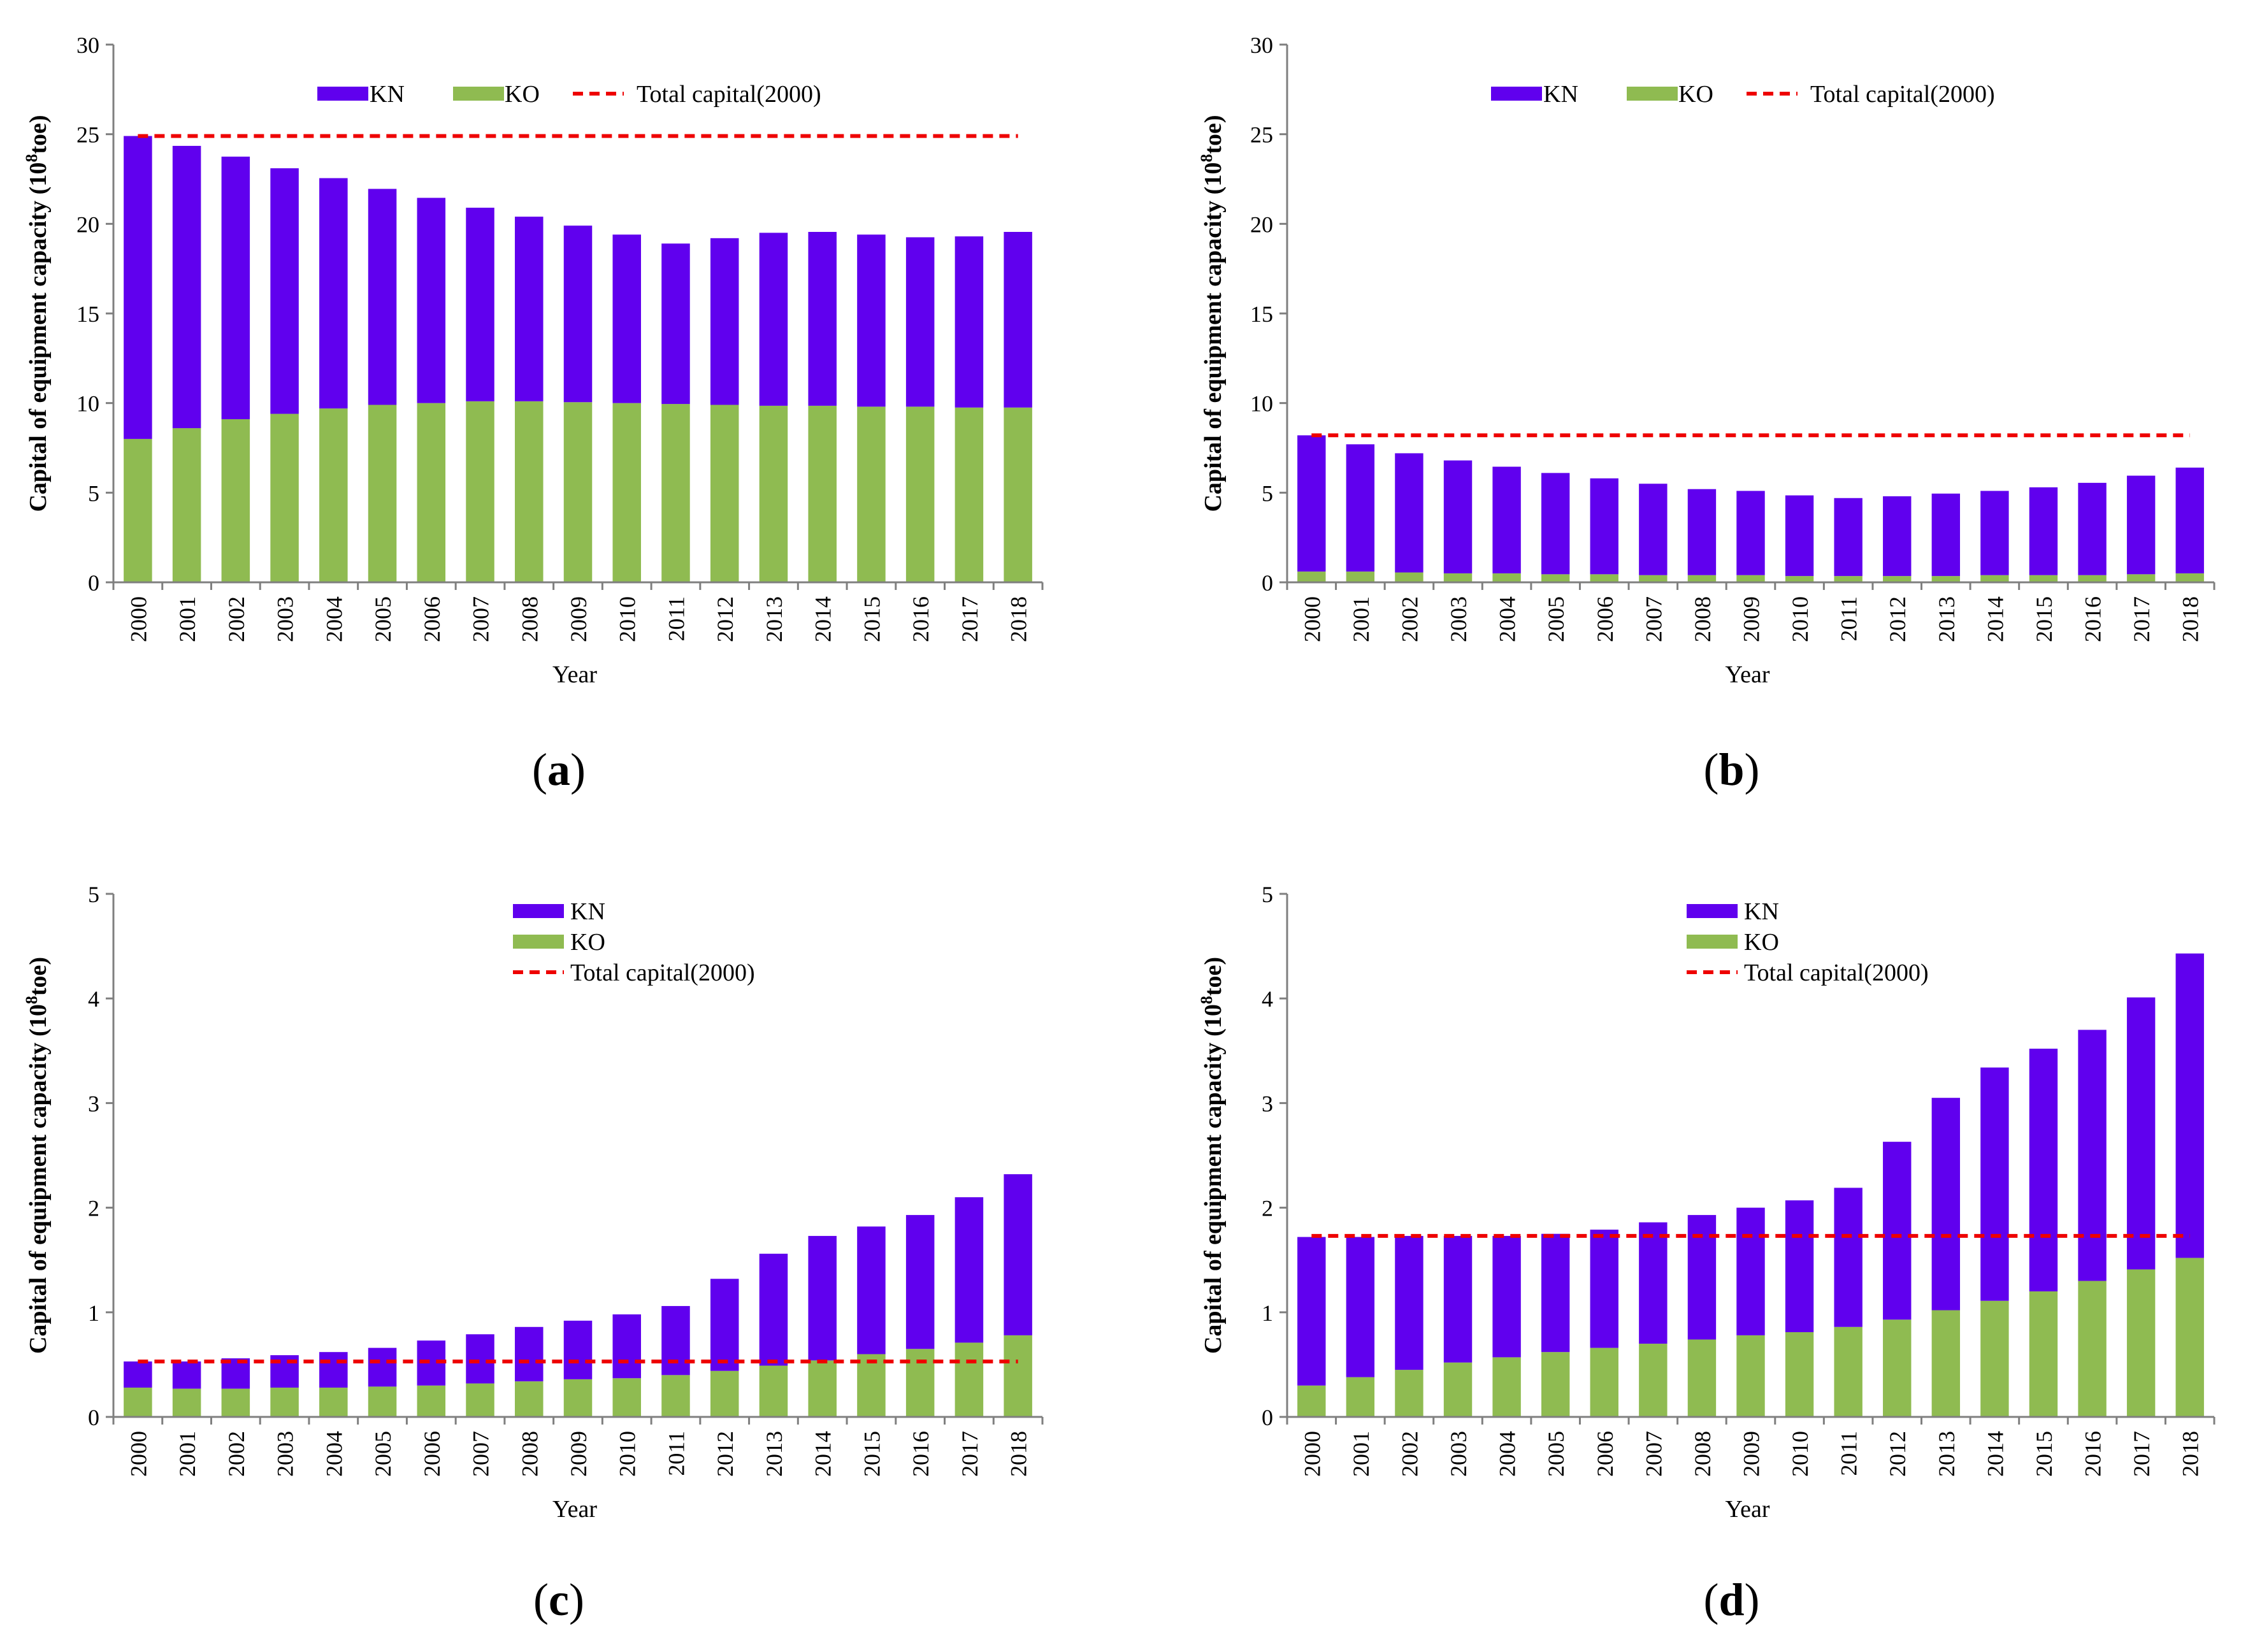 The height and width of the screenshot is (1652, 2248). I want to click on x-tick-label: 2013, so click(1946, 619).